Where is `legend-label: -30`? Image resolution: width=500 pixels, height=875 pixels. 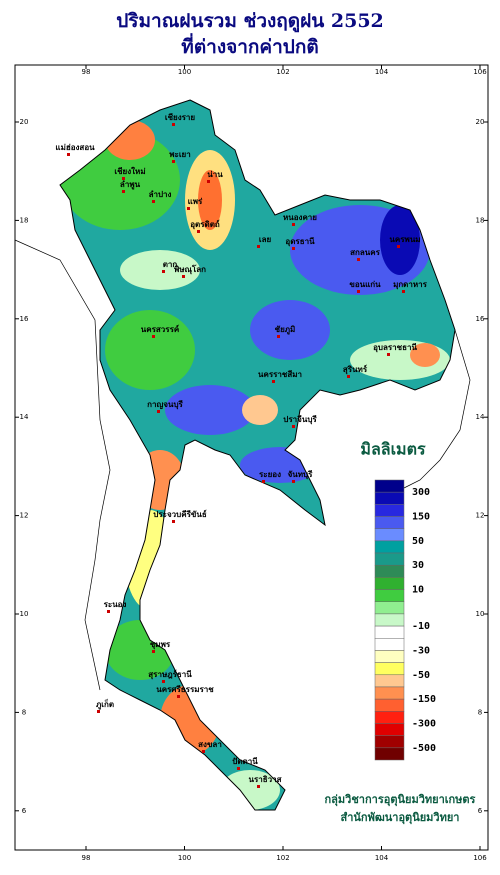
legend-label: -30 is located at coordinates (421, 650).